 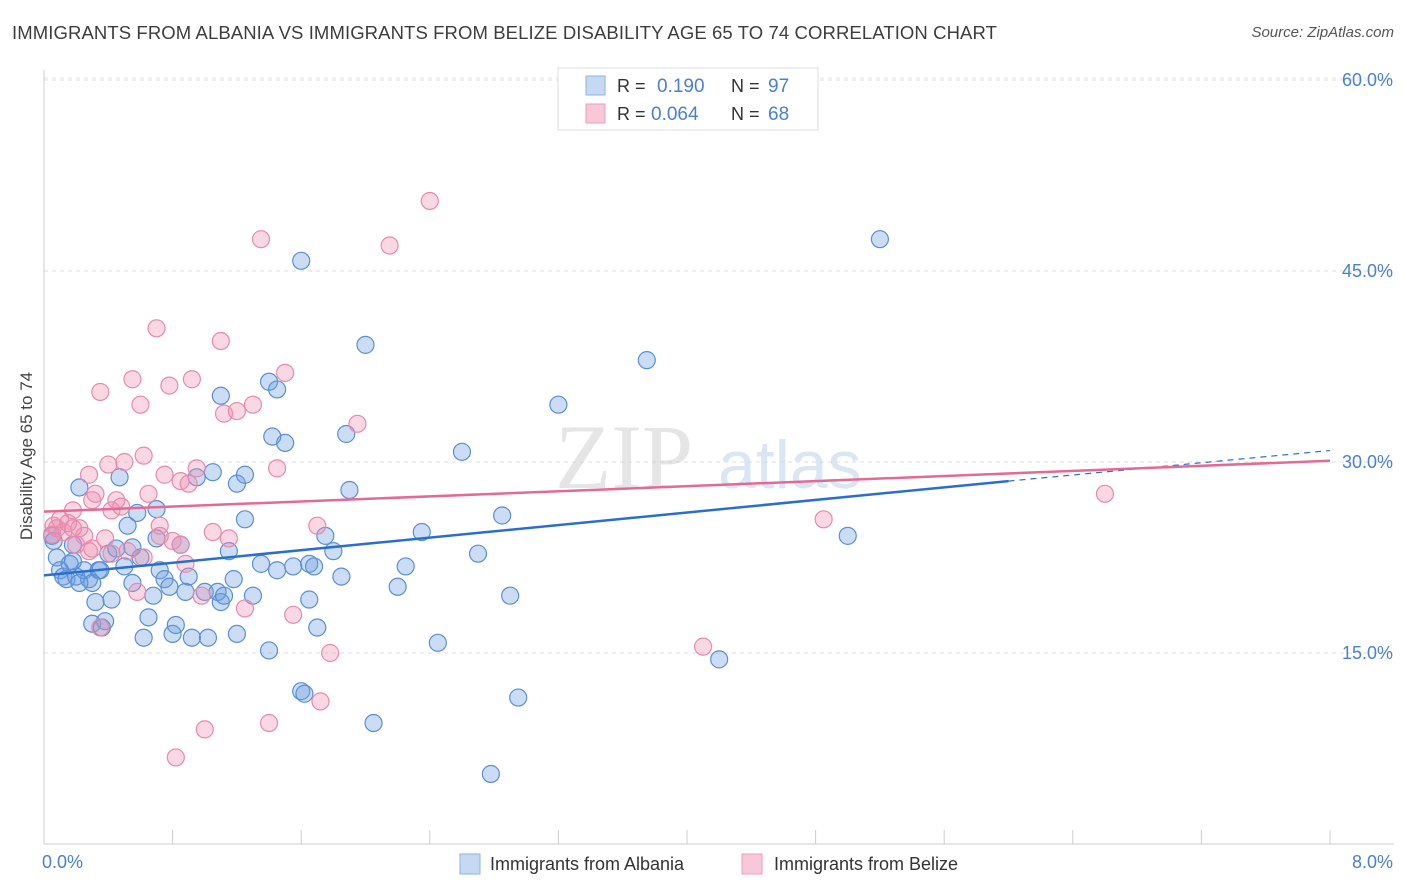 What do you see at coordinates (470, 864) in the screenshot?
I see `legend-albania-icon` at bounding box center [470, 864].